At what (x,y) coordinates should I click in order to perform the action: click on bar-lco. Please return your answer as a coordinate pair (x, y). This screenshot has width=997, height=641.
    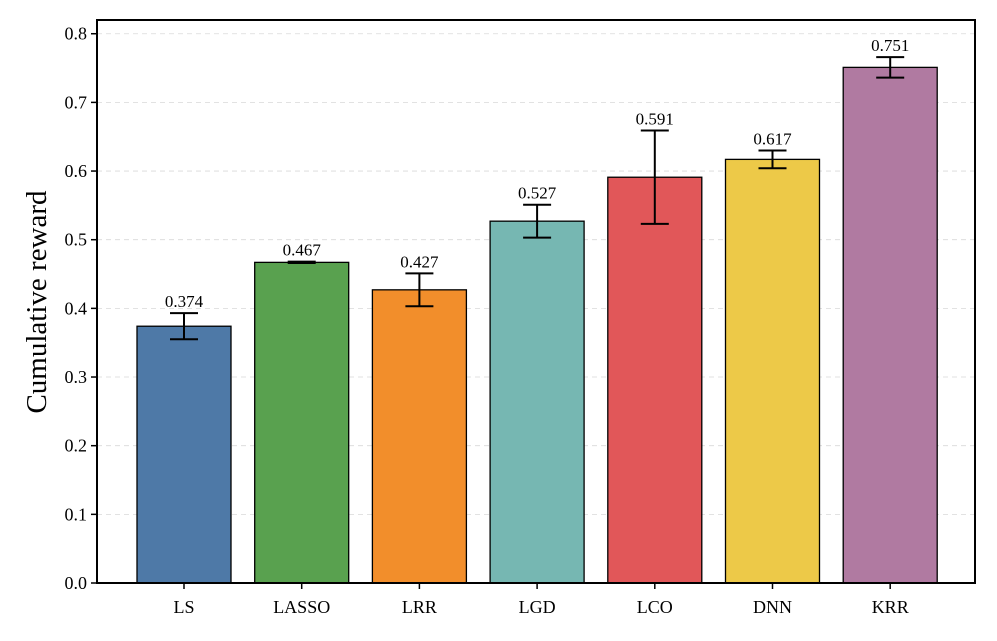
    Looking at the image, I should click on (655, 380).